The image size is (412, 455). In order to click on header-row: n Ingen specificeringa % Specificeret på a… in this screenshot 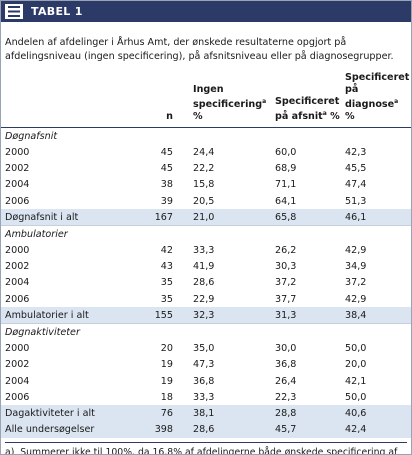, I will do `click(206, 100)`.